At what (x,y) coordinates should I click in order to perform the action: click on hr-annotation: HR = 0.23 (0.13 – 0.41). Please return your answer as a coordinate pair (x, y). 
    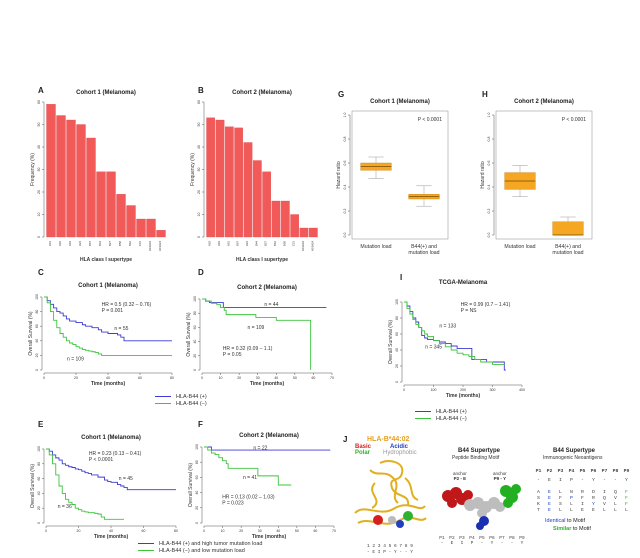
    Looking at the image, I should click on (115, 454).